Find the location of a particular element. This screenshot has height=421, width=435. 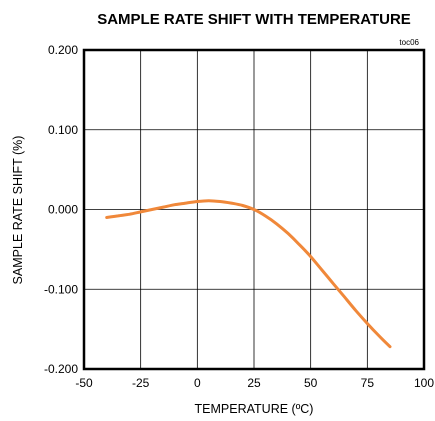

y-tick-label: 0.200 is located at coordinates (63, 50).